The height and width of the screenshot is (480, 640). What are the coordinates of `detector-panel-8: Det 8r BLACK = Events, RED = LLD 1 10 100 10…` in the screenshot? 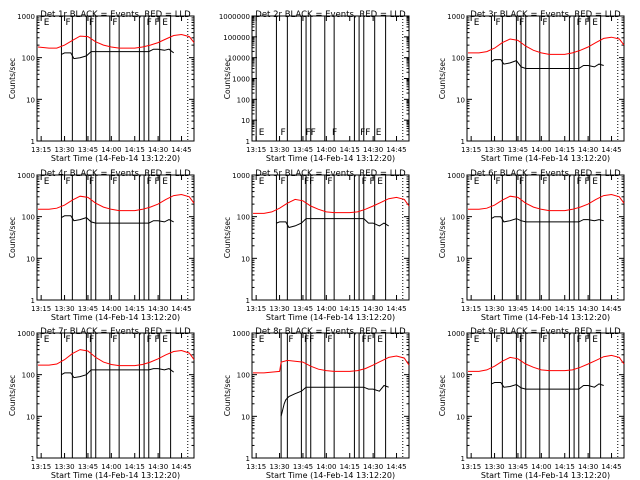 It's located at (316, 403).